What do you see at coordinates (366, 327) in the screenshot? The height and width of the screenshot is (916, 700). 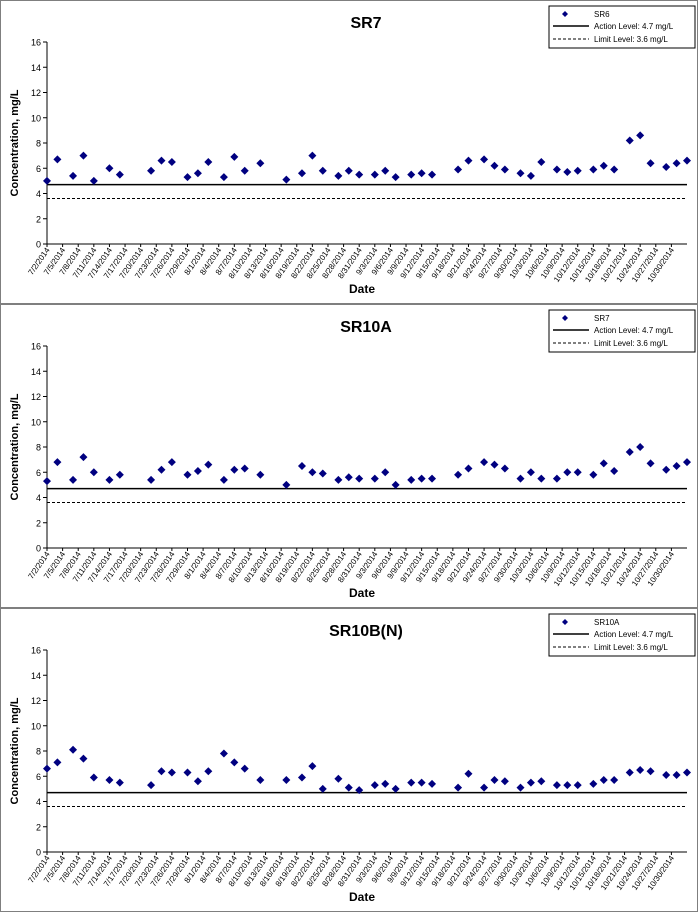 I see `chart-title: SR10A` at bounding box center [366, 327].